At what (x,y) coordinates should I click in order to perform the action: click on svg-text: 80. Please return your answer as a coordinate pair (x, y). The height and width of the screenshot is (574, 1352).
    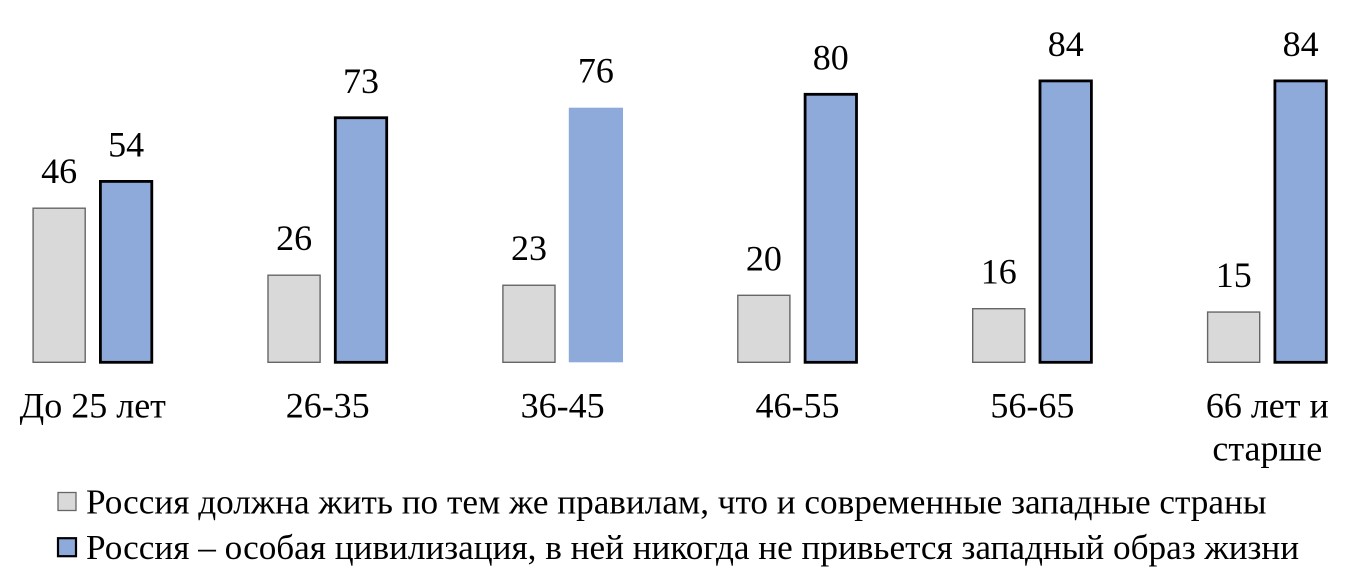
    Looking at the image, I should click on (831, 57).